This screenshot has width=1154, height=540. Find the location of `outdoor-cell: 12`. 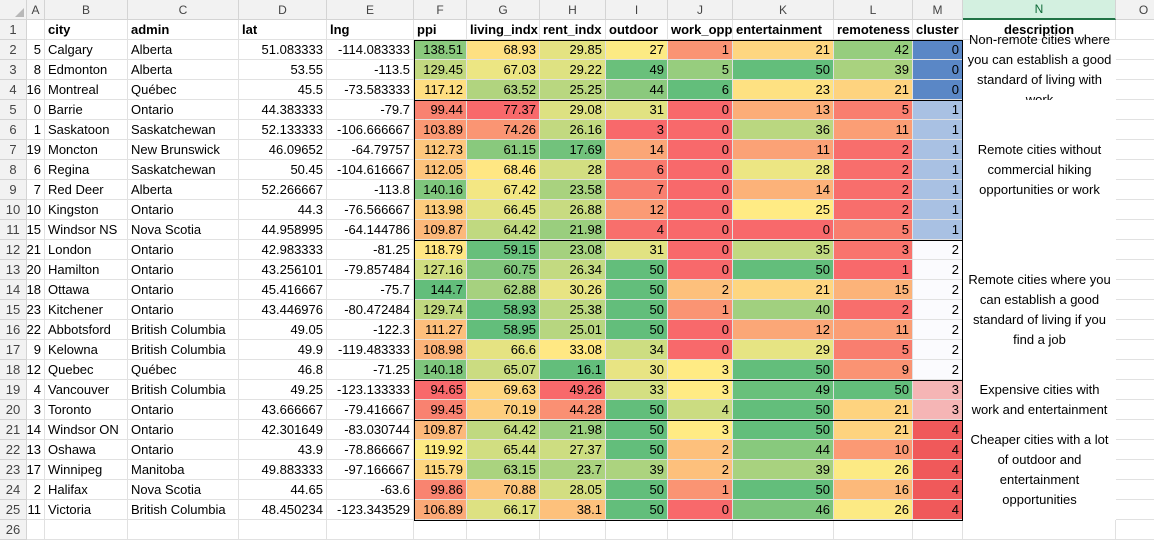

outdoor-cell: 12 is located at coordinates (637, 210).